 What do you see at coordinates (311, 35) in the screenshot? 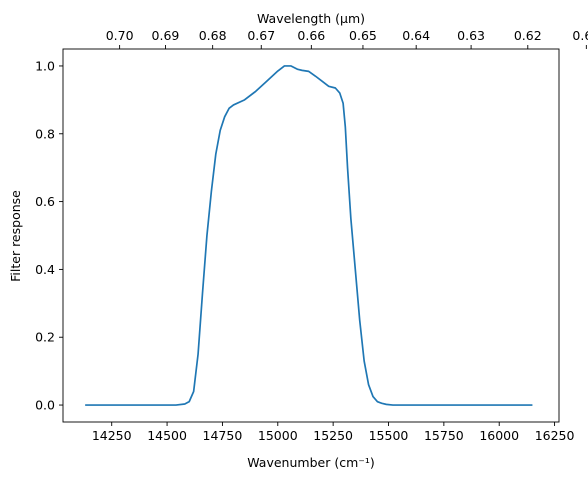
I see `x2-tick-label: 0.66` at bounding box center [311, 35].